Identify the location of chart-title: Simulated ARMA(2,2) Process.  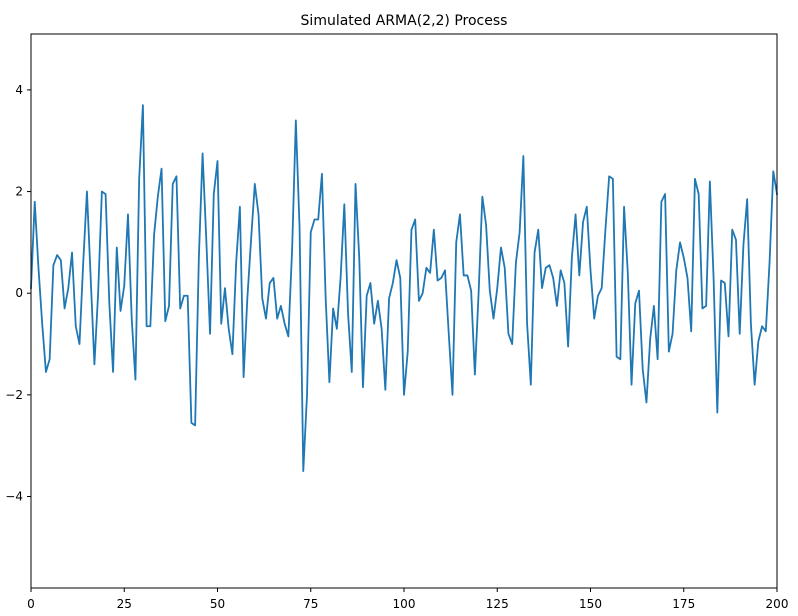
(404, 21).